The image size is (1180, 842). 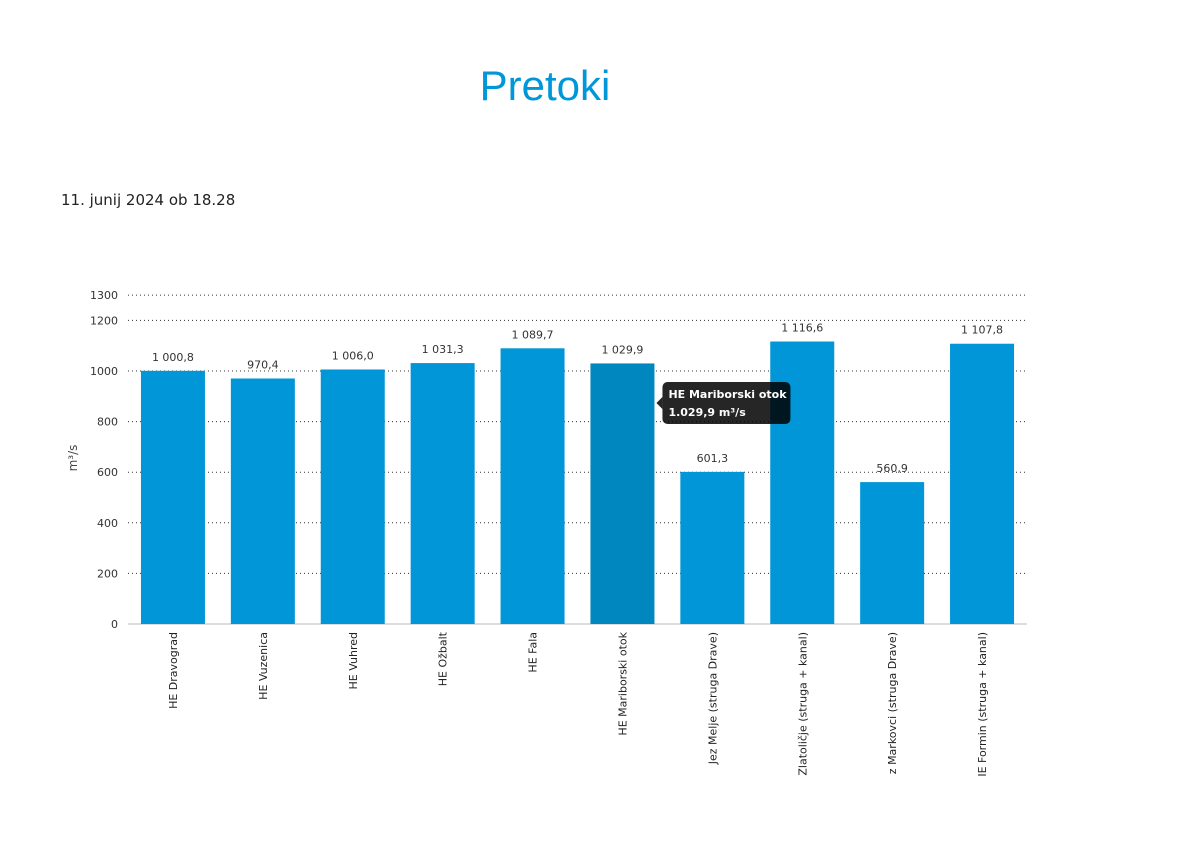 What do you see at coordinates (622, 349) in the screenshot?
I see `data-label: 1 029,9` at bounding box center [622, 349].